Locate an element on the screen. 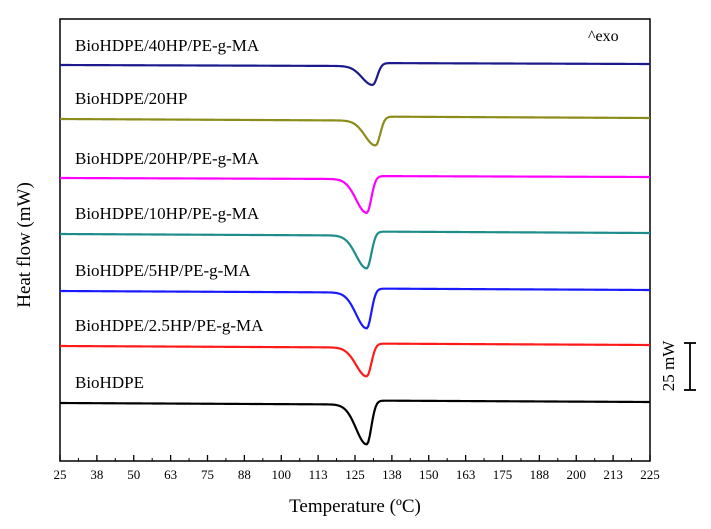  series-label: BioHDPE is located at coordinates (109, 382).